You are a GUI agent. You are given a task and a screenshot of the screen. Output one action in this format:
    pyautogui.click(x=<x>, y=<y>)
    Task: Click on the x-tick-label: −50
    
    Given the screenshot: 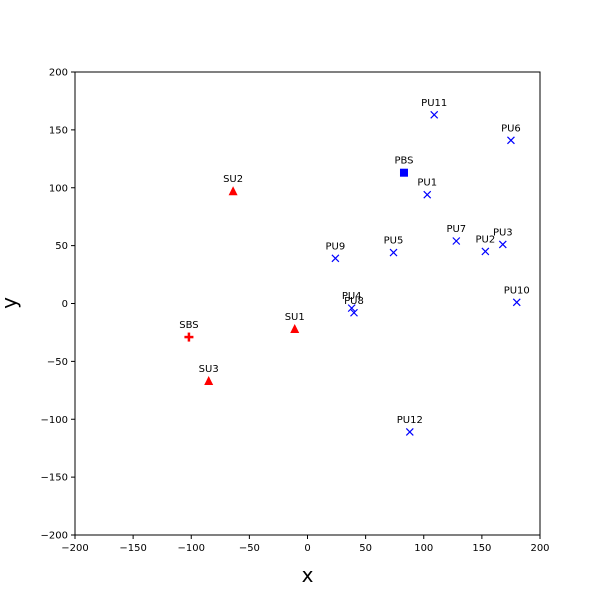 What is the action you would take?
    pyautogui.click(x=249, y=548)
    